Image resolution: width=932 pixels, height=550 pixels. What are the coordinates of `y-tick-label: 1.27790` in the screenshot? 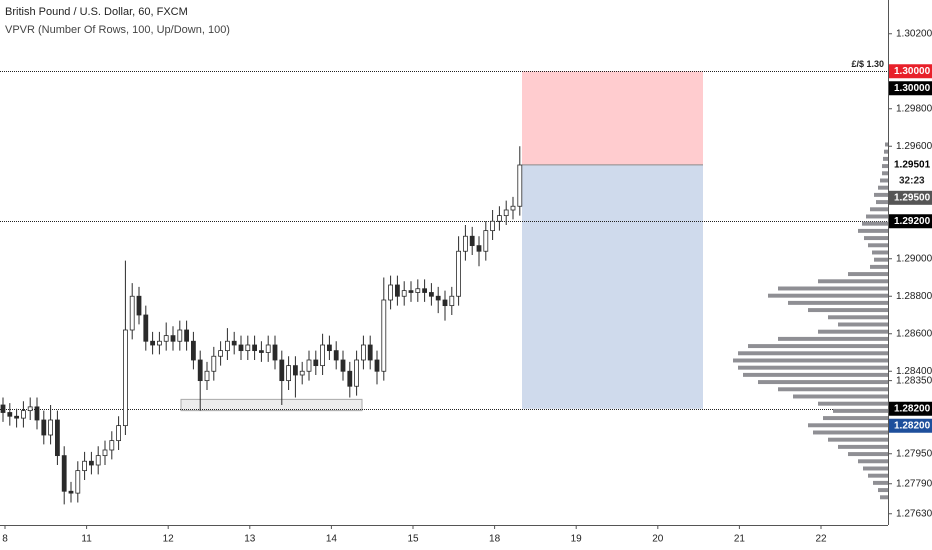 It's located at (914, 483).